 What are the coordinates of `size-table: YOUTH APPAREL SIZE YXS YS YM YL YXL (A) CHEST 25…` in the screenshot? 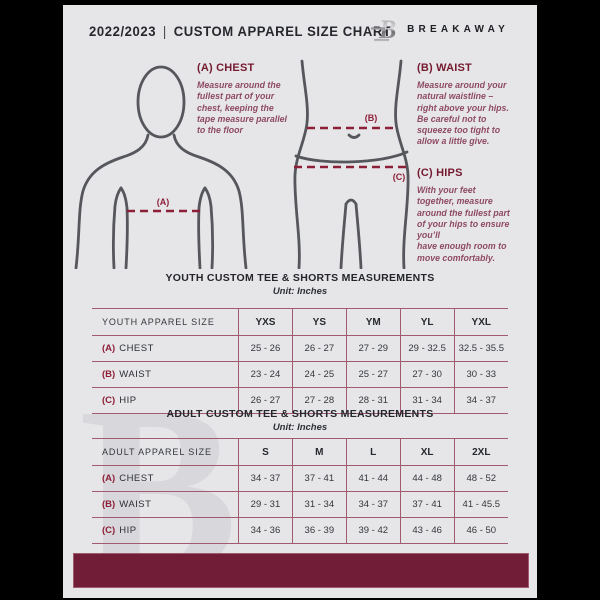 It's located at (300, 361).